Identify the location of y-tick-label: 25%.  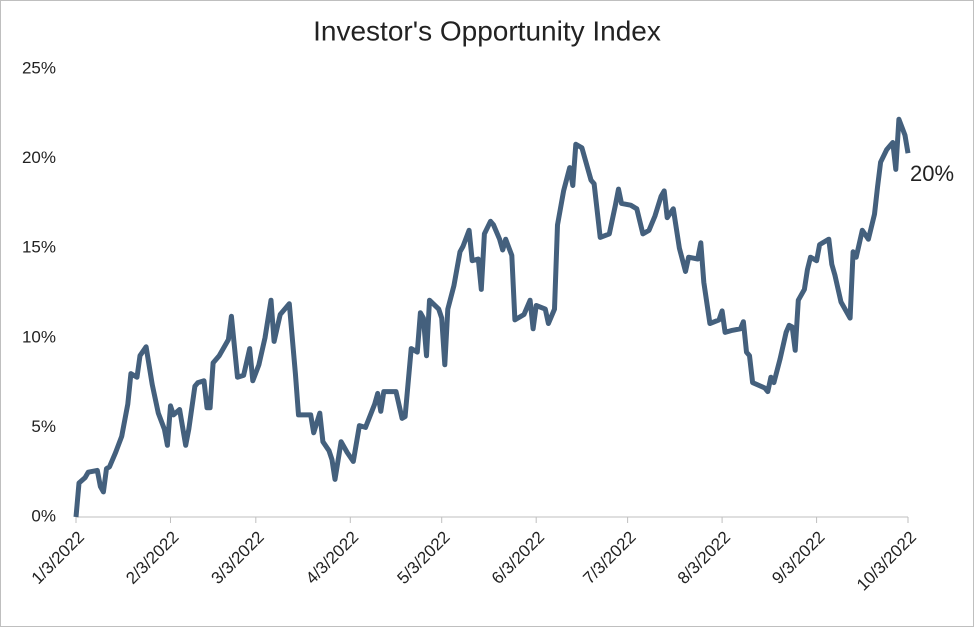
(39, 67).